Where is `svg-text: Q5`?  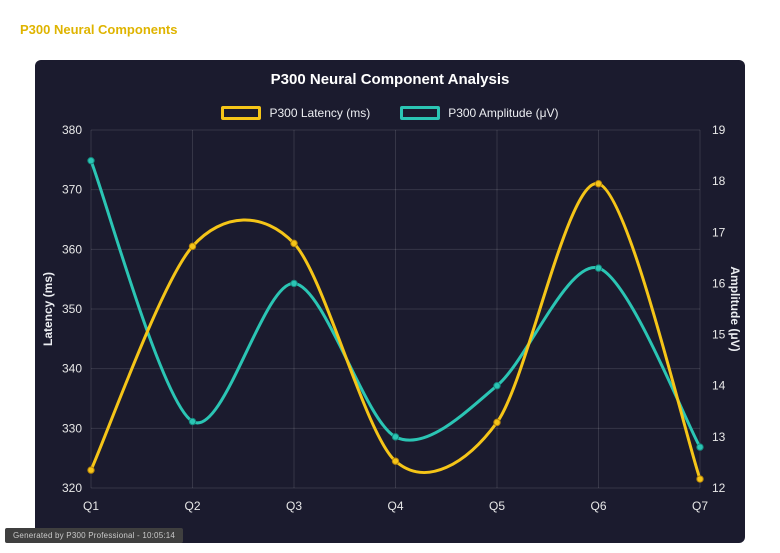 svg-text: Q5 is located at coordinates (497, 506).